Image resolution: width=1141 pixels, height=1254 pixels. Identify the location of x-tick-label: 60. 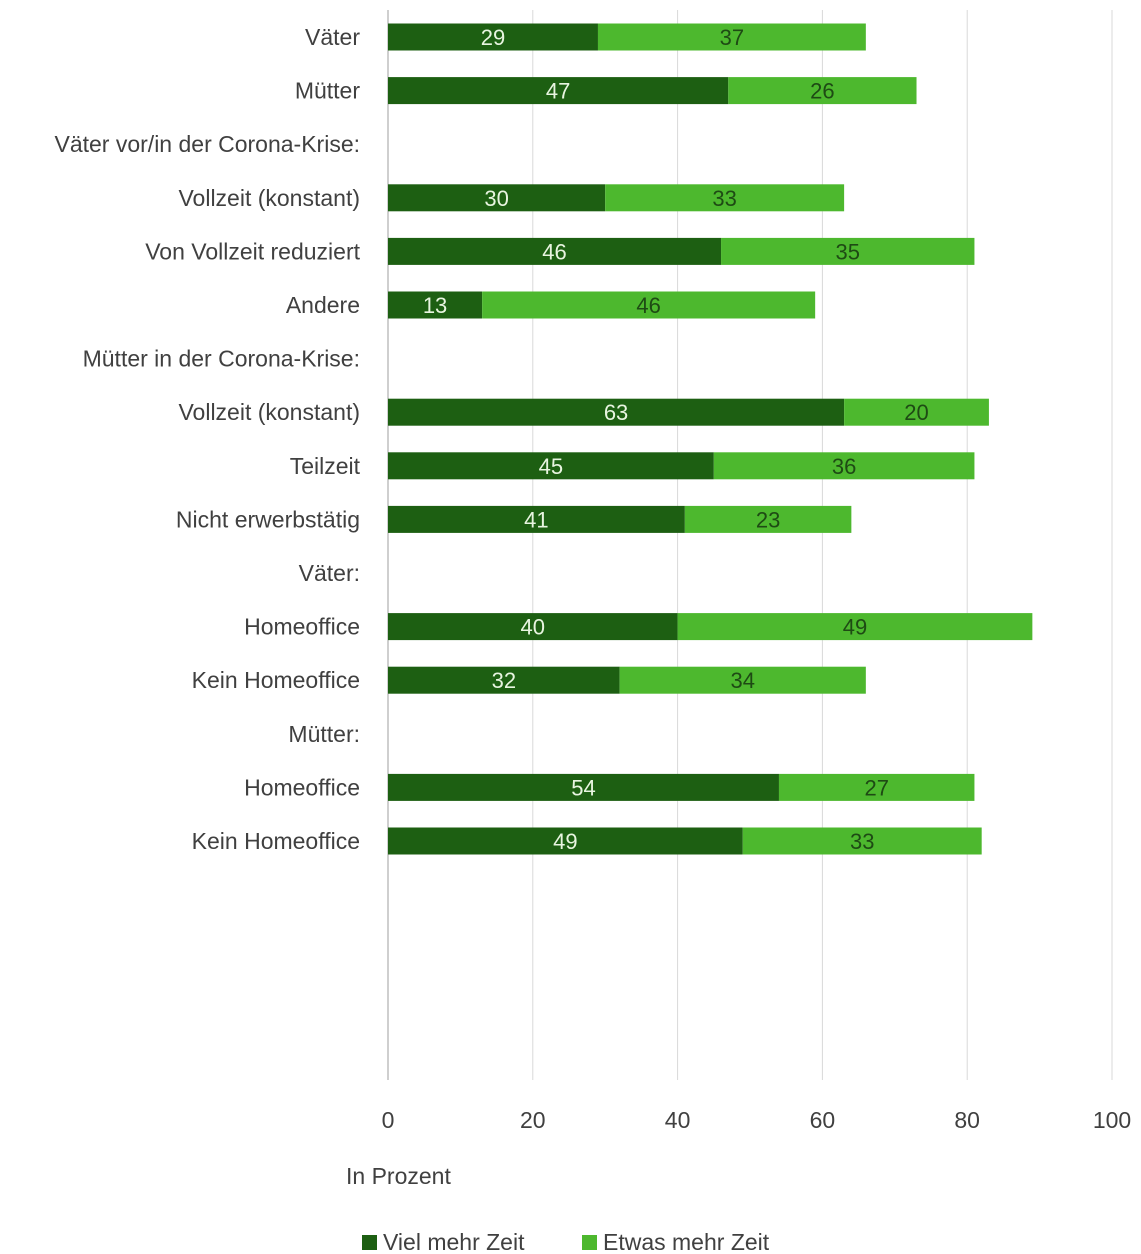
(823, 1120).